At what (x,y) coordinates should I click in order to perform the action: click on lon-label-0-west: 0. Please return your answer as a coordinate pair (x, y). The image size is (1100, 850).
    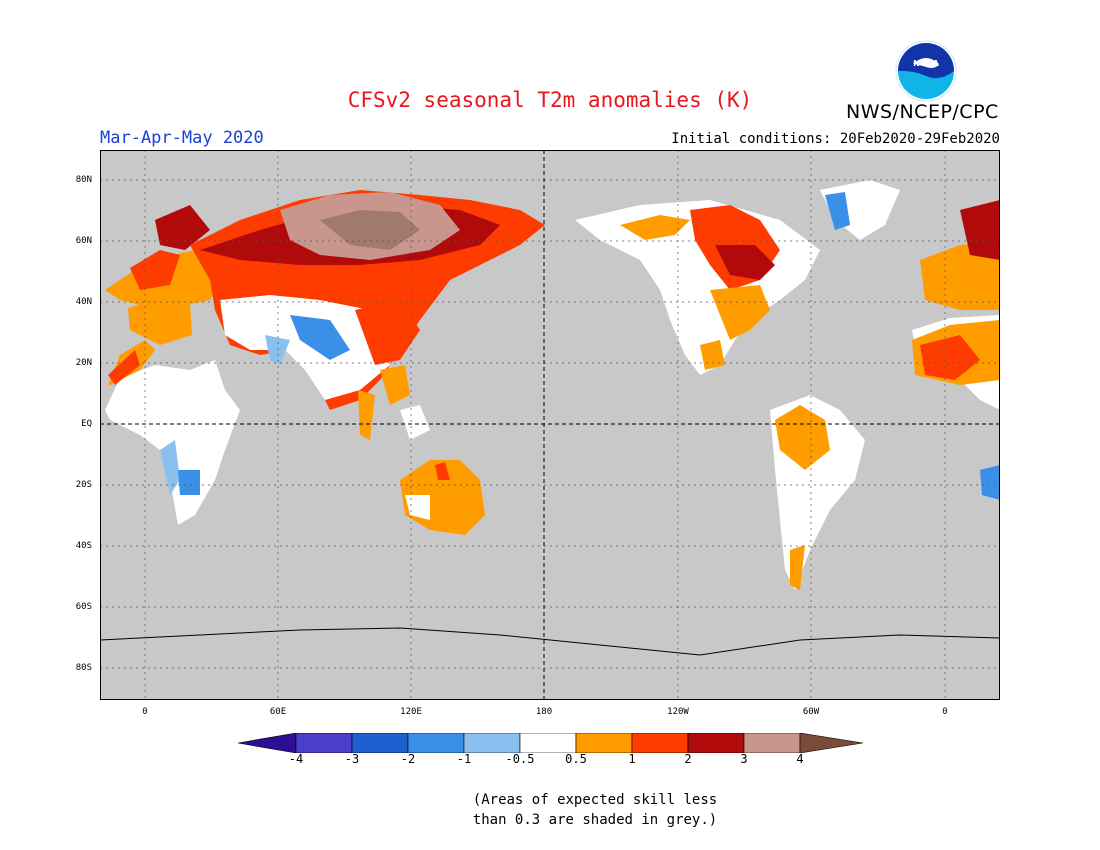
    Looking at the image, I should click on (145, 712).